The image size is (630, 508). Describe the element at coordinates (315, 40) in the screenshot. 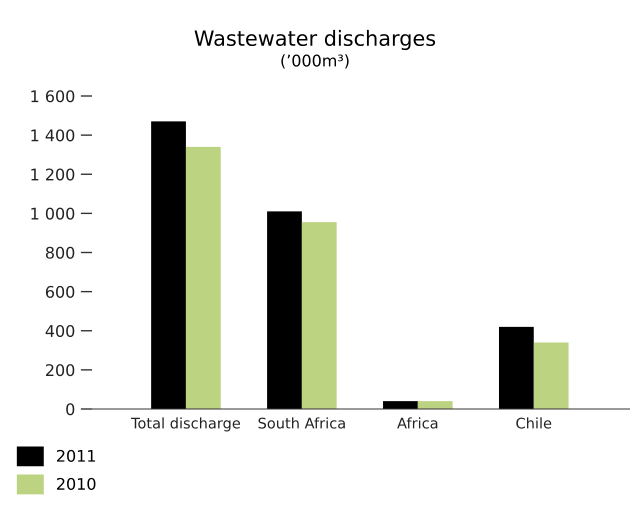

I see `chart-title: Wastewater discharges` at that location.